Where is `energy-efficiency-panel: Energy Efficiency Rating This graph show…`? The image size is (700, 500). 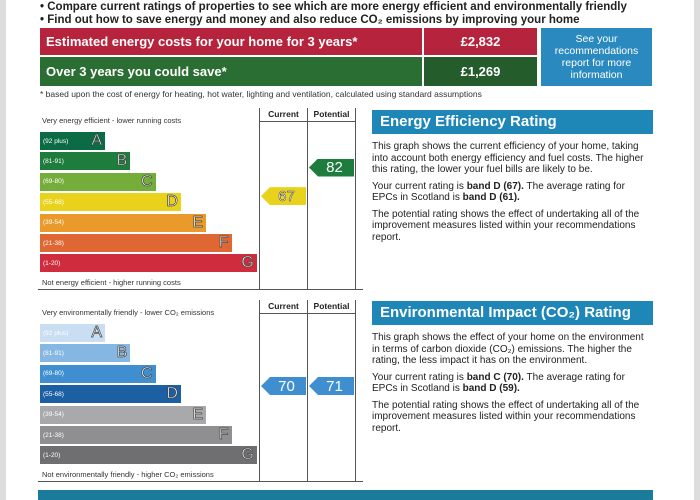 energy-efficiency-panel: Energy Efficiency Rating This graph show… is located at coordinates (512, 179).